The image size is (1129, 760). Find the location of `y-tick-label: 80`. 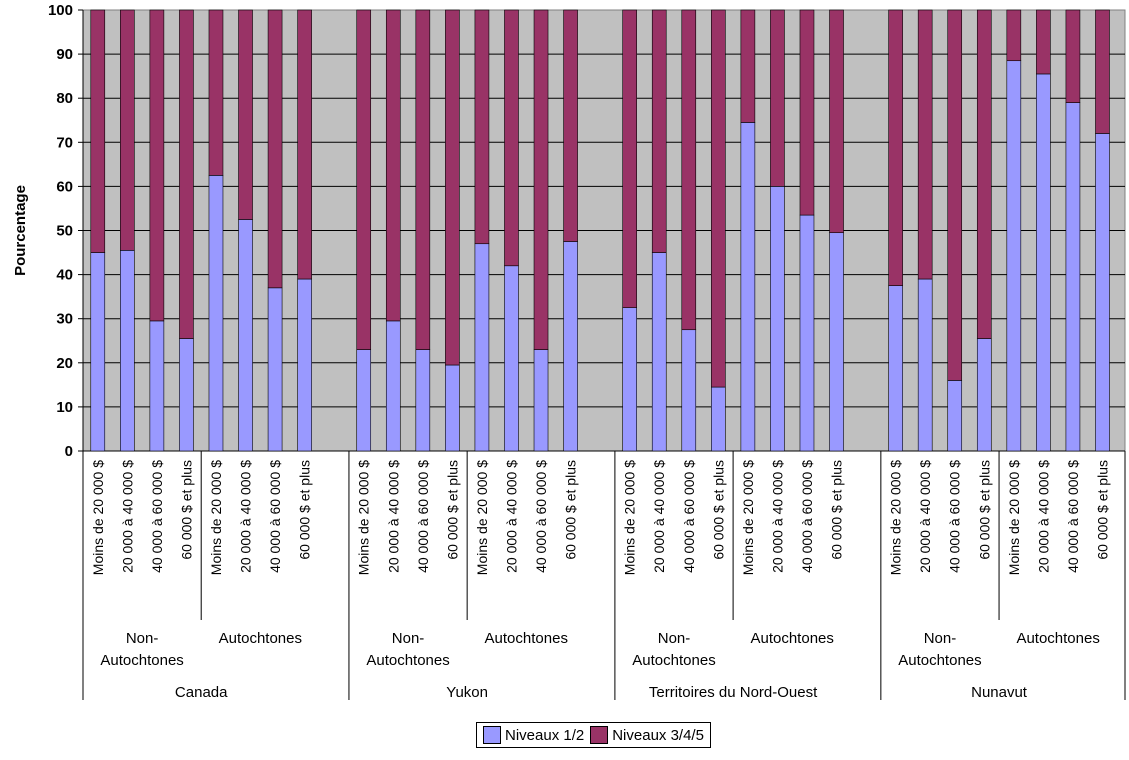

y-tick-label: 80 is located at coordinates (64, 98).